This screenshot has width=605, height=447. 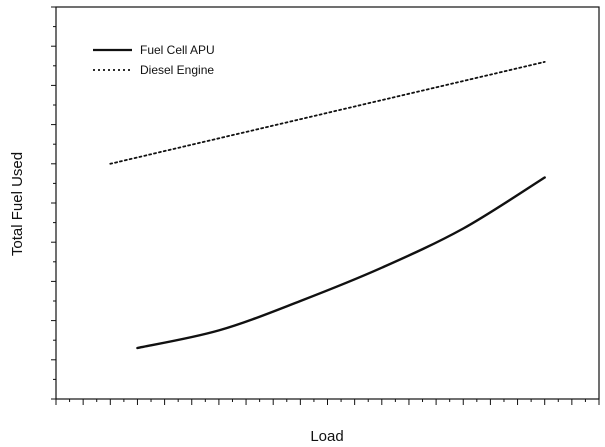 I want to click on x-axis-label: Load, so click(x=326, y=436).